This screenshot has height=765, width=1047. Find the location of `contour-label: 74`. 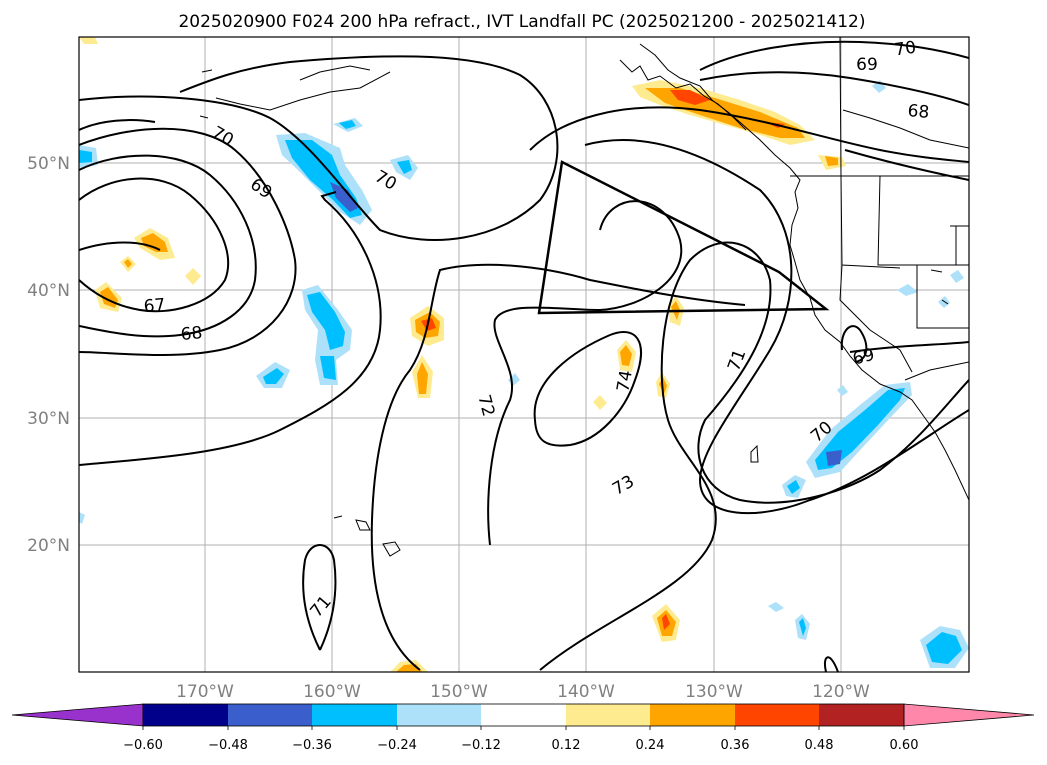

contour-label: 74 is located at coordinates (624, 381).